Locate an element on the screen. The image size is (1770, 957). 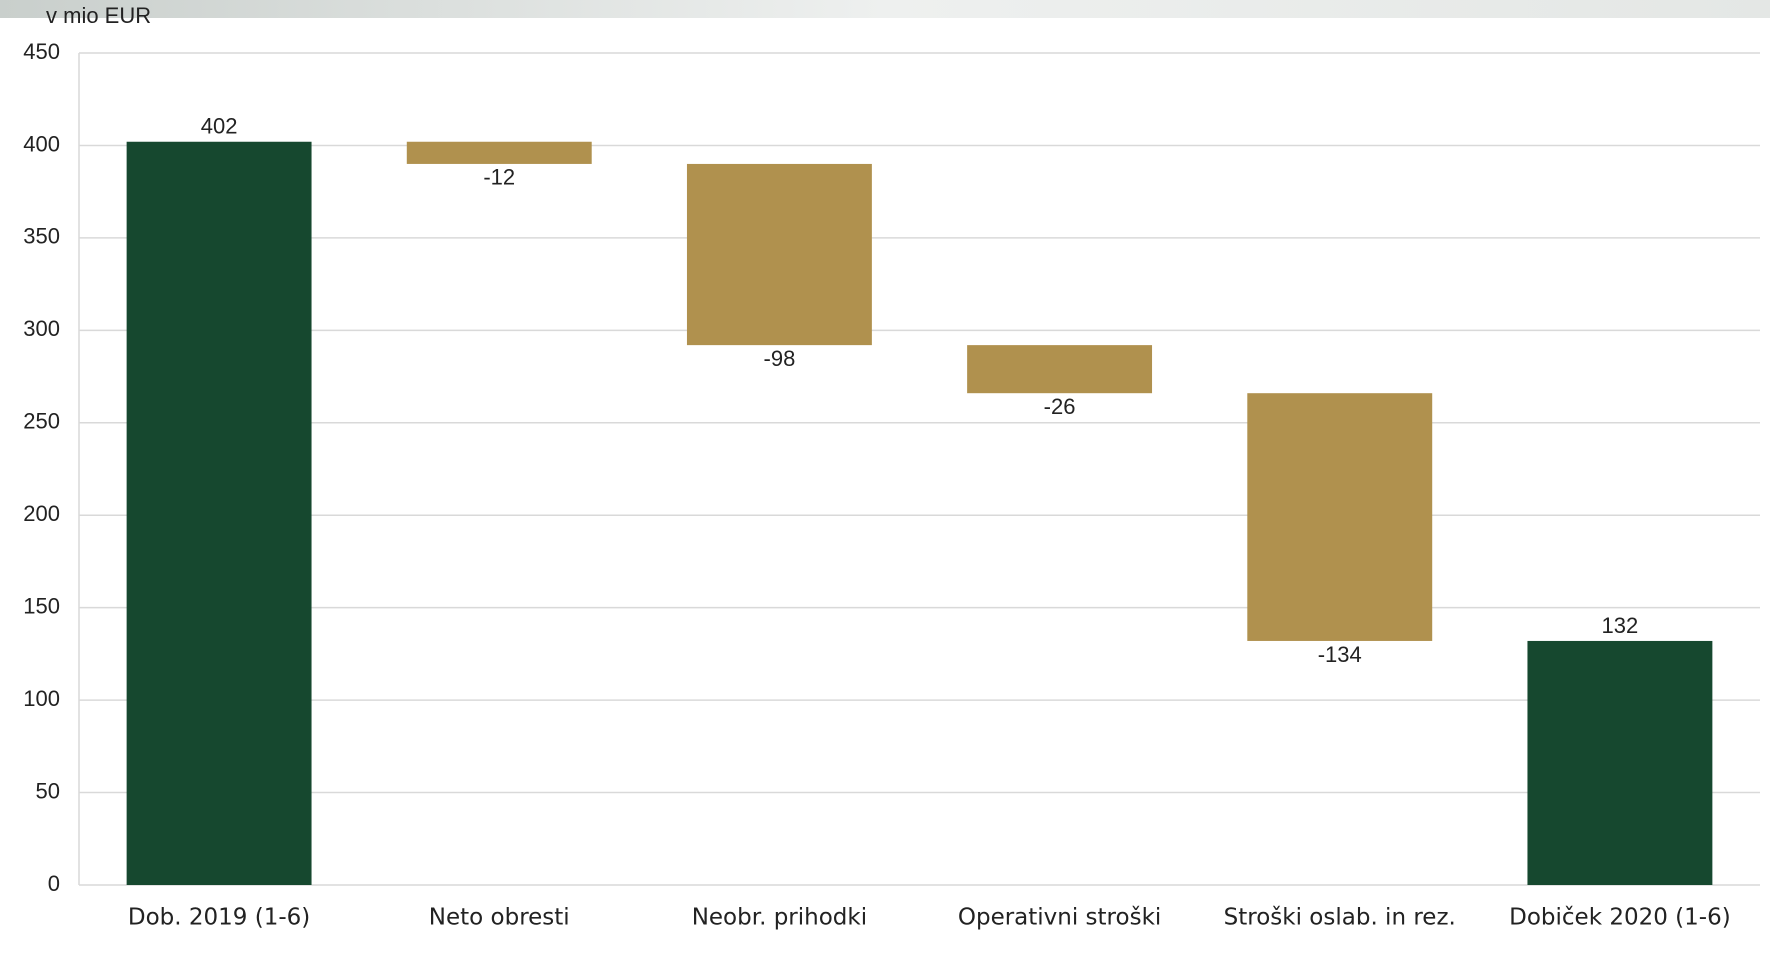
y-tick-label: 200 is located at coordinates (41, 513).